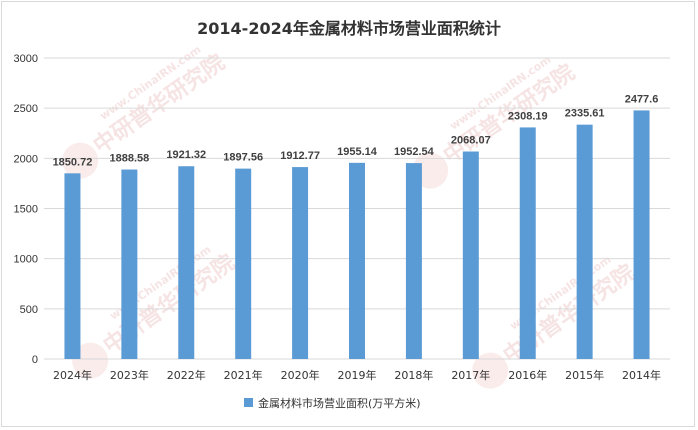 This screenshot has width=698, height=430. I want to click on data-label: 1912.77, so click(300, 156).